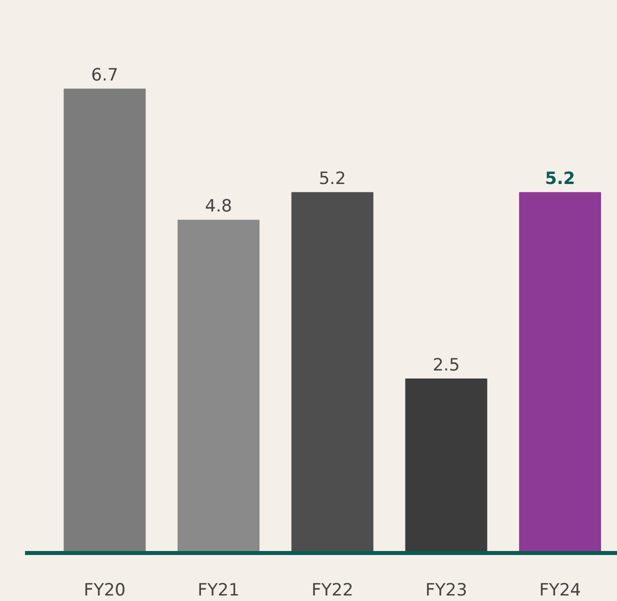 The image size is (617, 601). What do you see at coordinates (105, 590) in the screenshot?
I see `x-tick-label: FY20` at bounding box center [105, 590].